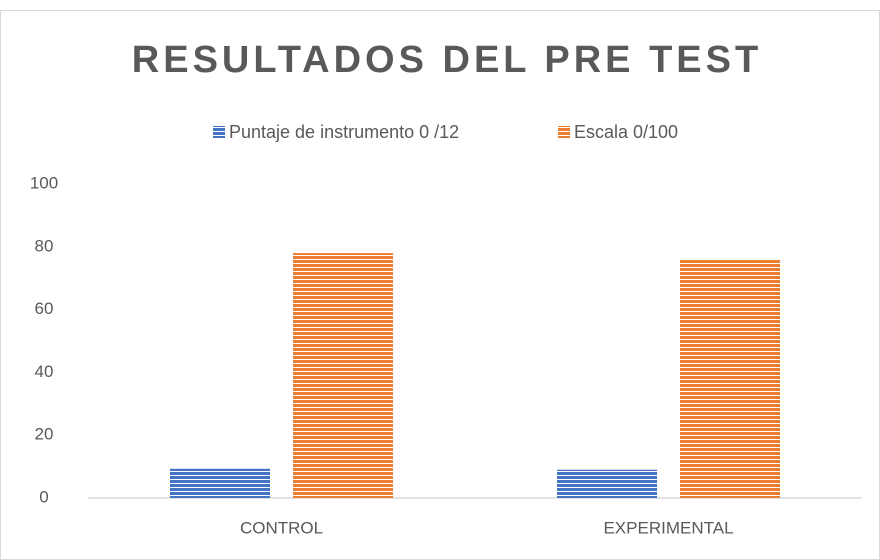 This screenshot has width=880, height=560. What do you see at coordinates (44, 182) in the screenshot?
I see `y-tick-label: 100` at bounding box center [44, 182].